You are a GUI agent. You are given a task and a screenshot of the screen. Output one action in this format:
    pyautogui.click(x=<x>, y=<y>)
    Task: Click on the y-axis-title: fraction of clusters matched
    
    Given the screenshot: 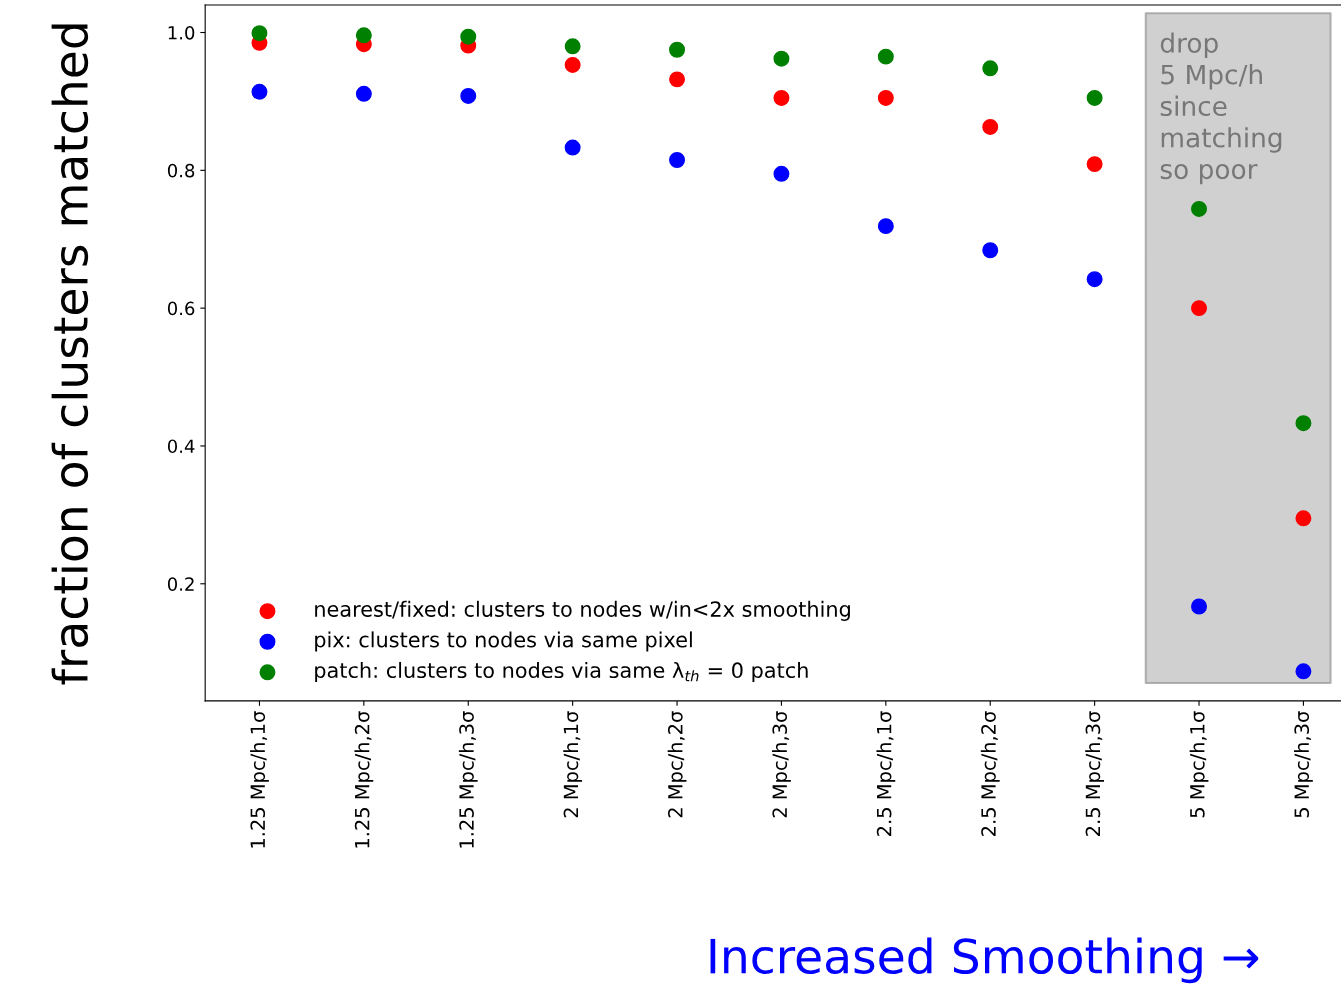 What is the action you would take?
    pyautogui.click(x=70, y=354)
    